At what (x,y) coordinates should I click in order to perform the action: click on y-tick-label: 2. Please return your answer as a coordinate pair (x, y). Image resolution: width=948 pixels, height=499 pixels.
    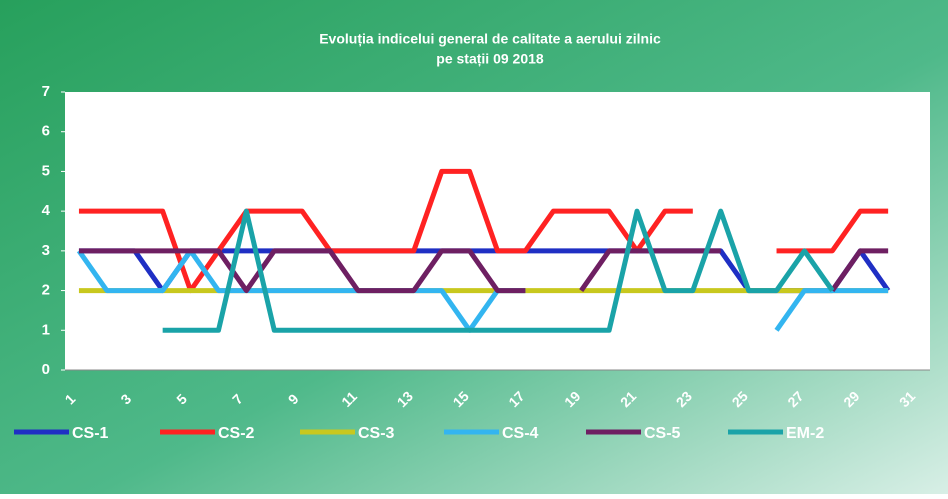
    Looking at the image, I should click on (46, 290).